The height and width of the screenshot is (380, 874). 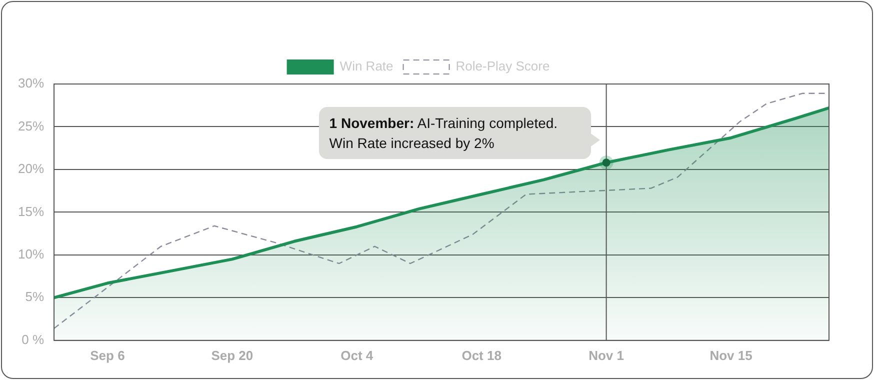 What do you see at coordinates (31, 211) in the screenshot?
I see `y-tick-label: 15%` at bounding box center [31, 211].